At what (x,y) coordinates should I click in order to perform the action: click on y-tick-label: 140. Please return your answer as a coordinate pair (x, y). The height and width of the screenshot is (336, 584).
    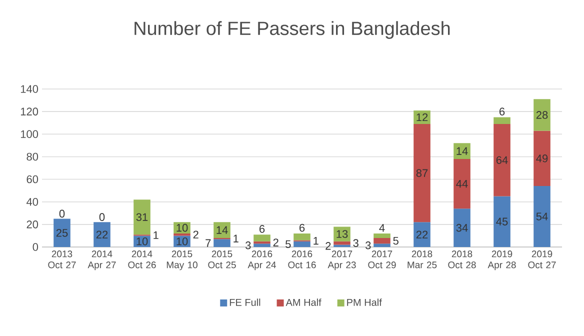
    Looking at the image, I should click on (29, 89).